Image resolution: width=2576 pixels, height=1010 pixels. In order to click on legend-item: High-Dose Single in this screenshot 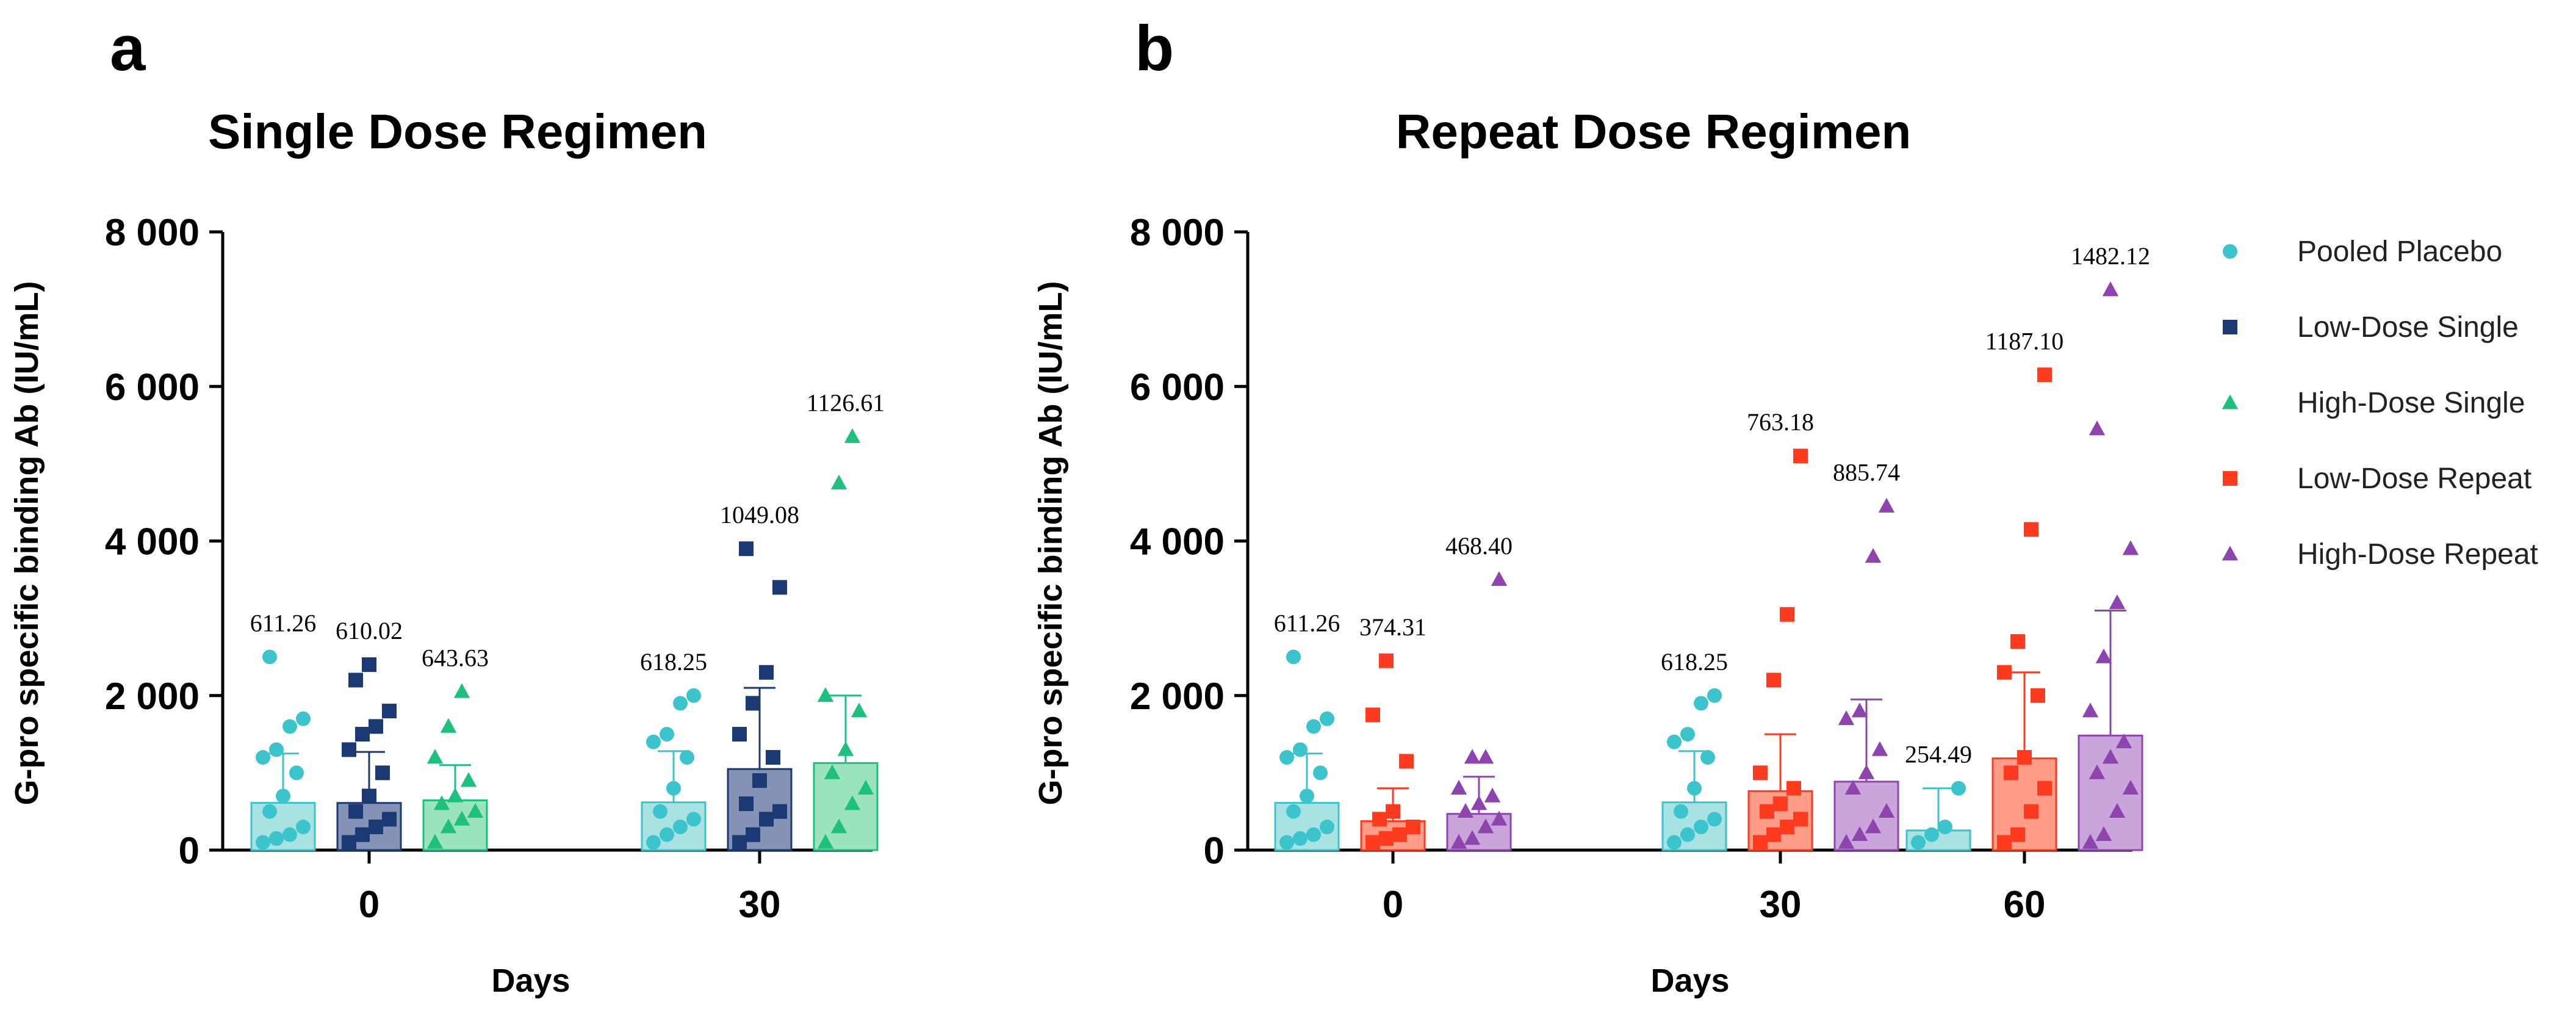, I will do `click(2373, 403)`.